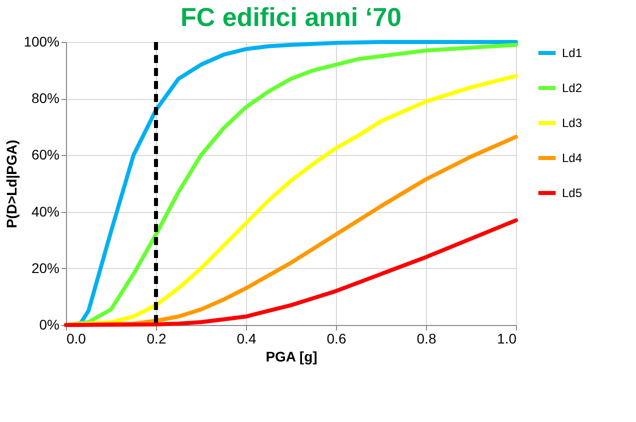  What do you see at coordinates (292, 356) in the screenshot?
I see `x-axis-title: PGA [g]` at bounding box center [292, 356].